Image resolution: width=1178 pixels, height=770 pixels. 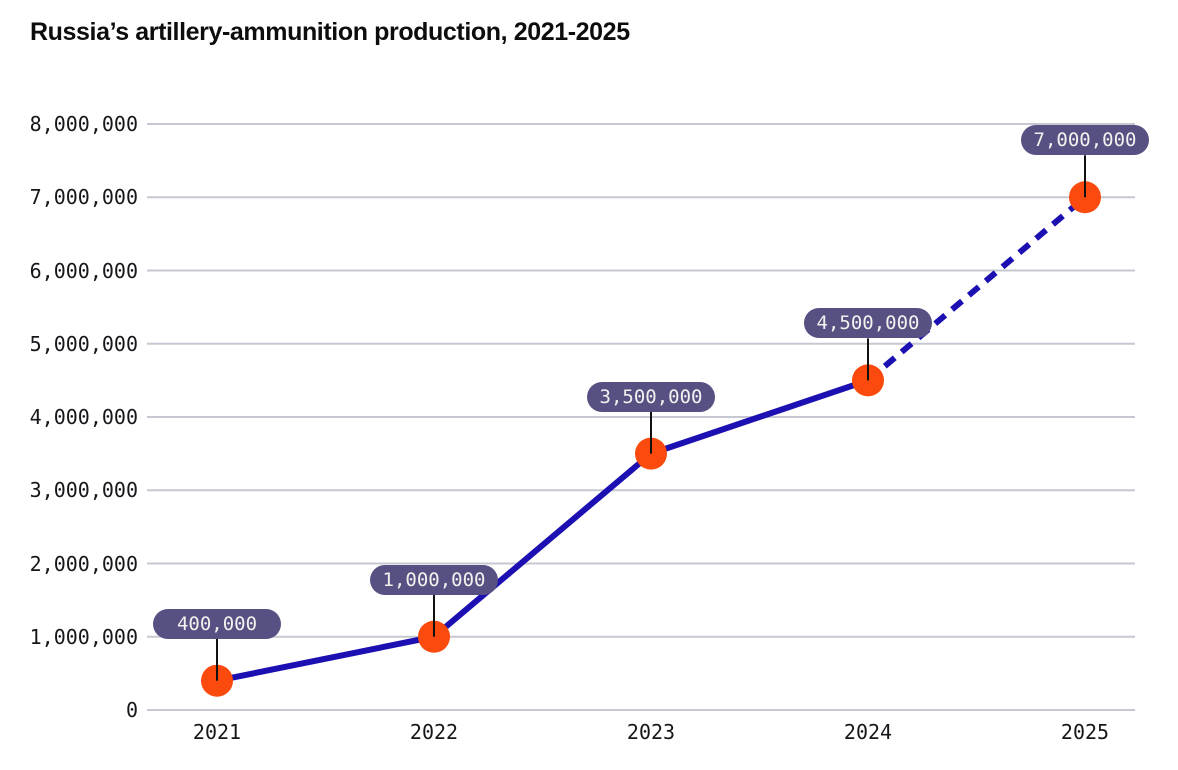 I want to click on value-label-pill: 1,000,000, so click(x=434, y=579).